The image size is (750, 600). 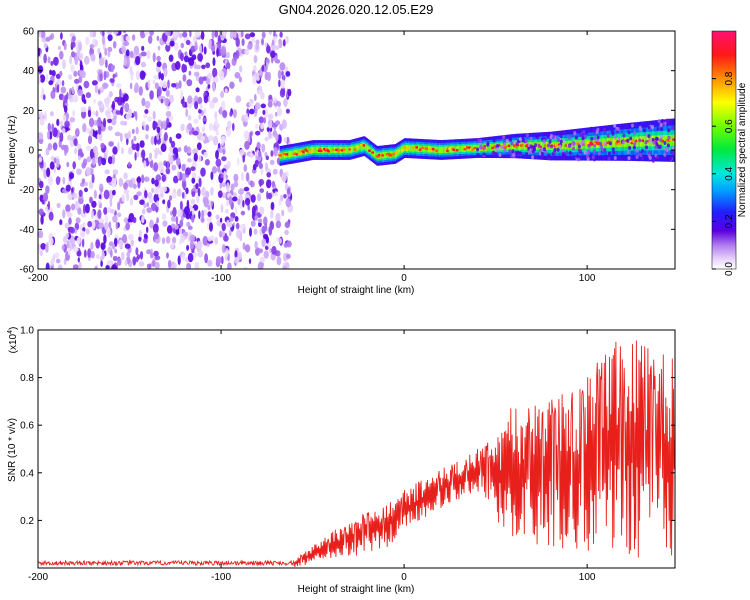 What do you see at coordinates (356, 589) in the screenshot?
I see `snr-x-label: Height of straight line (km)` at bounding box center [356, 589].